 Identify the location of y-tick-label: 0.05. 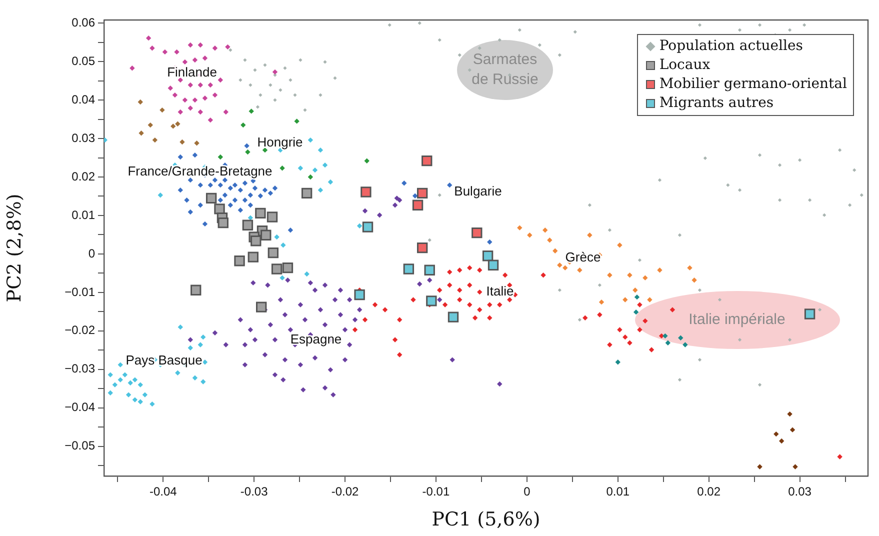
(84, 61).